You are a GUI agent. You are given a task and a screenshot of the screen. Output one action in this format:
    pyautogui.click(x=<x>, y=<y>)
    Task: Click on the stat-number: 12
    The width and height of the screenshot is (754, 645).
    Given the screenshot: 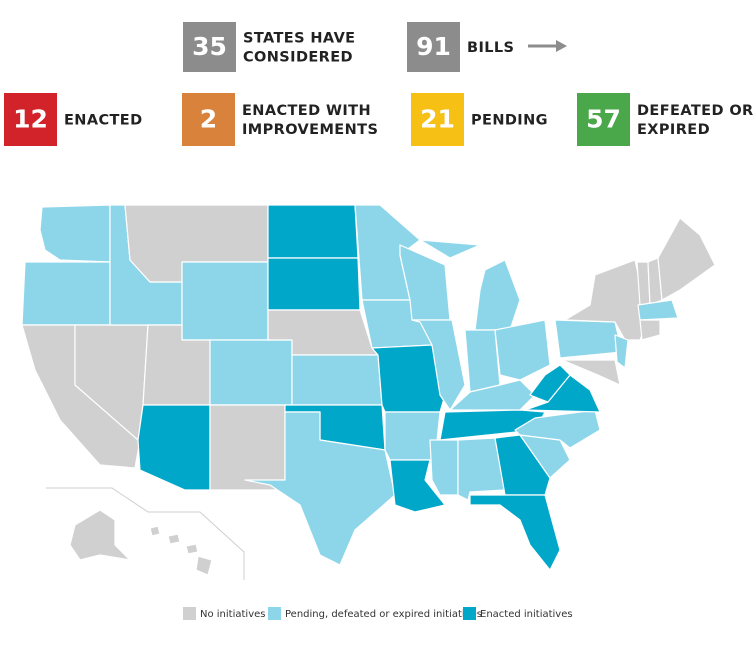 What is the action you would take?
    pyautogui.click(x=30, y=119)
    